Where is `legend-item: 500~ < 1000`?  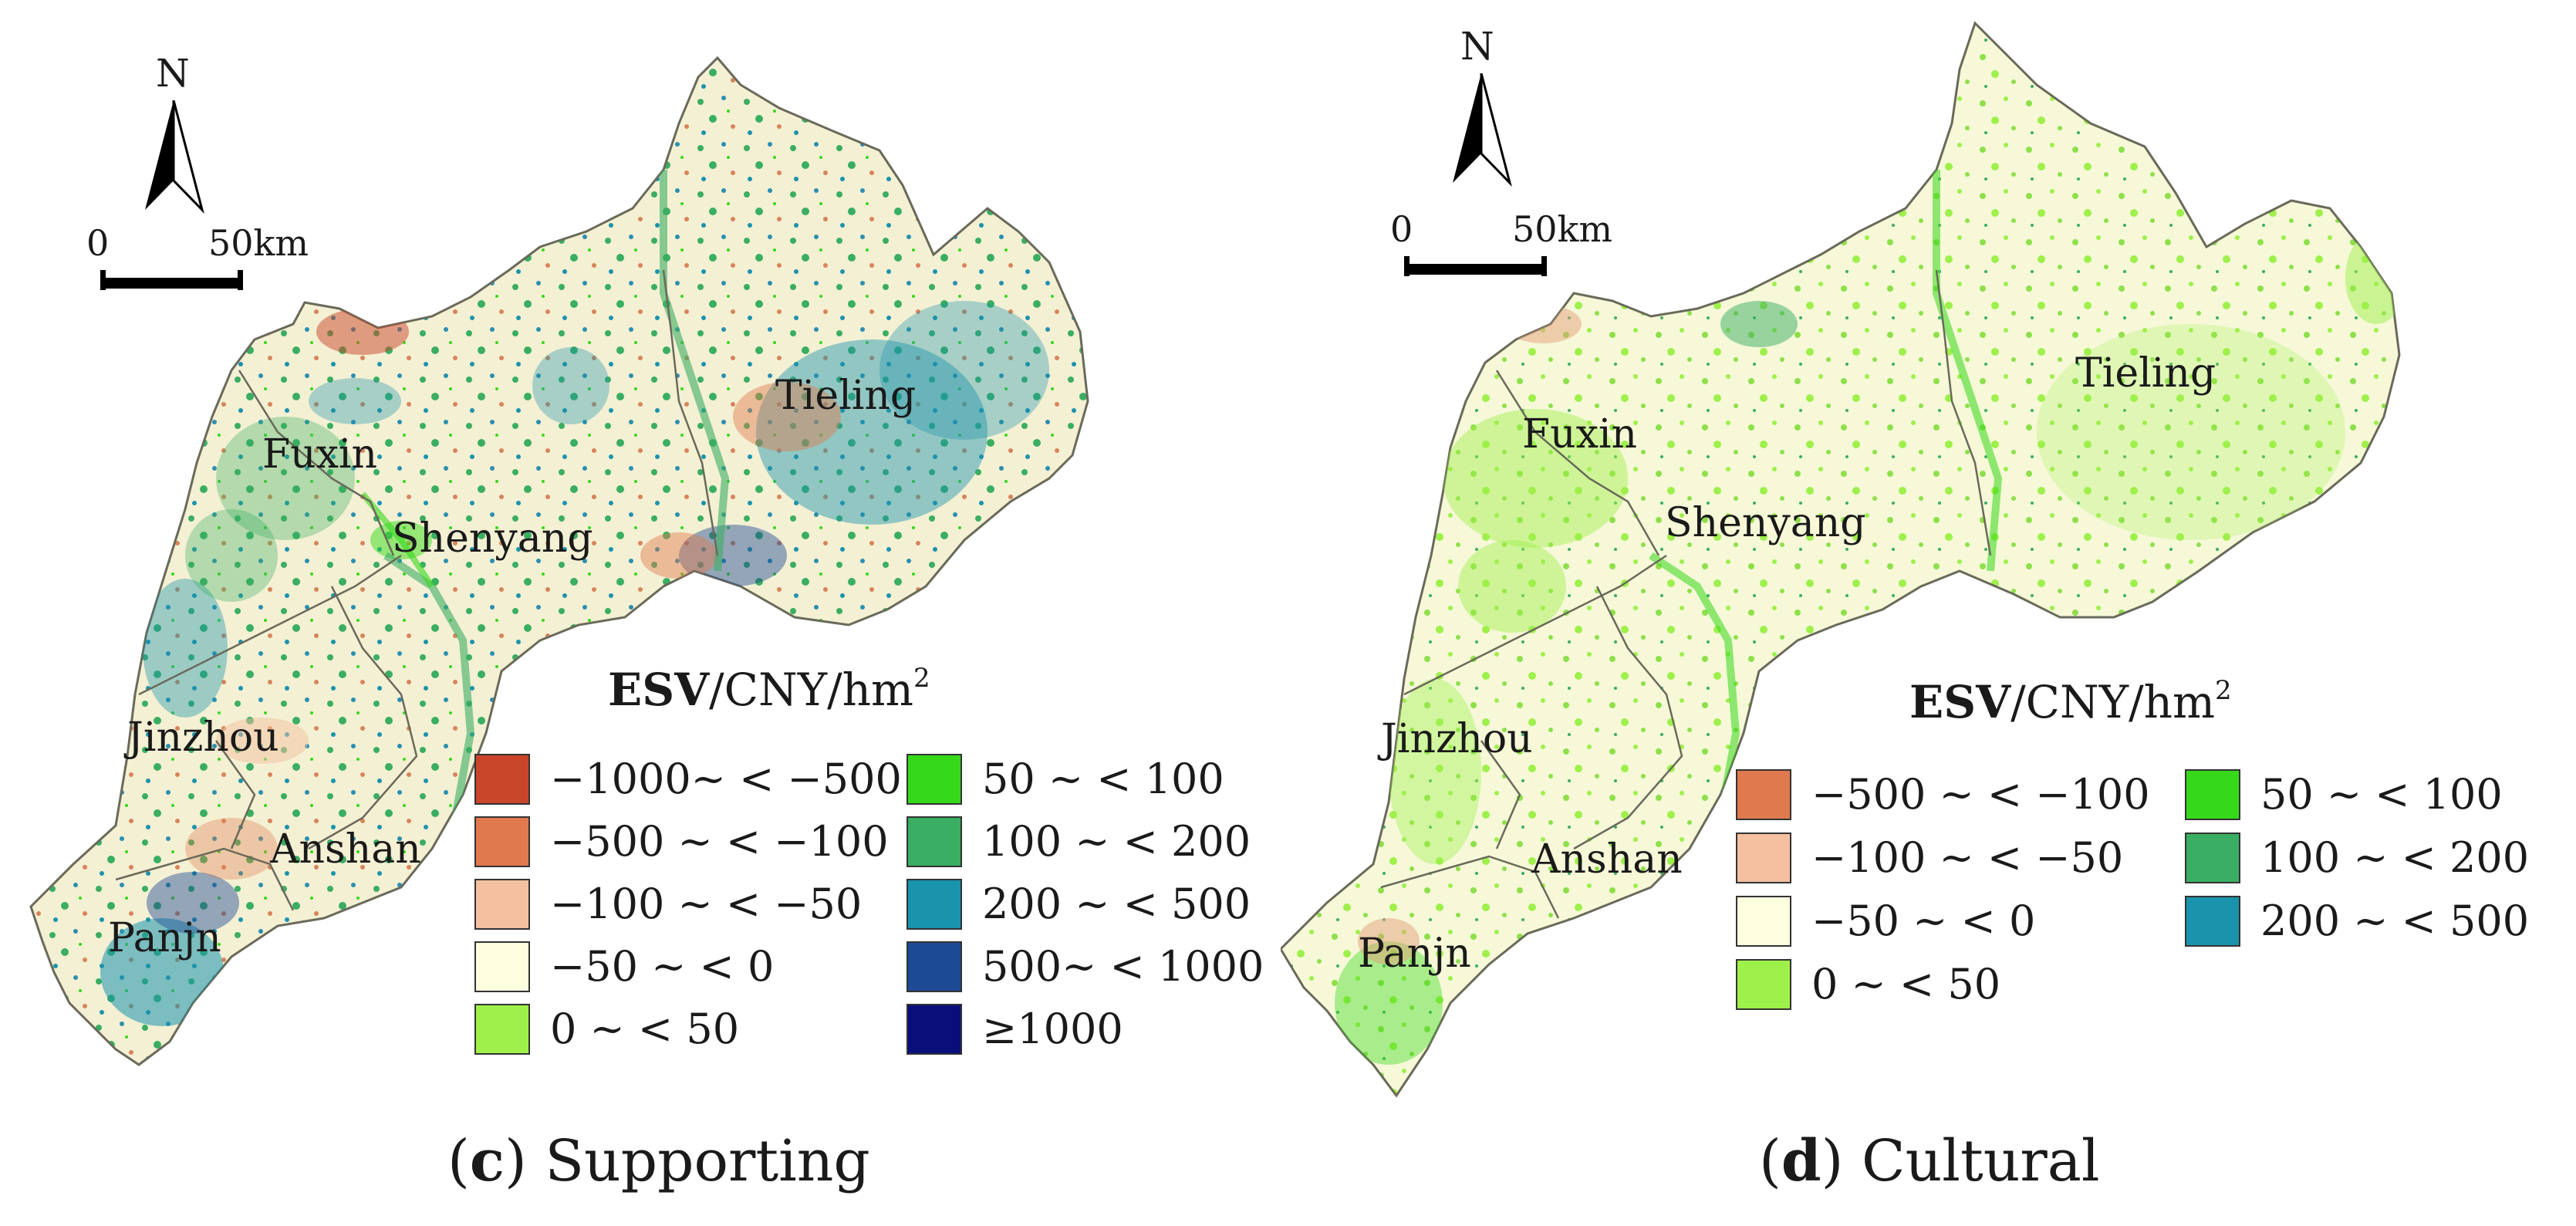 legend-item: 500~ < 1000 is located at coordinates (1107, 966).